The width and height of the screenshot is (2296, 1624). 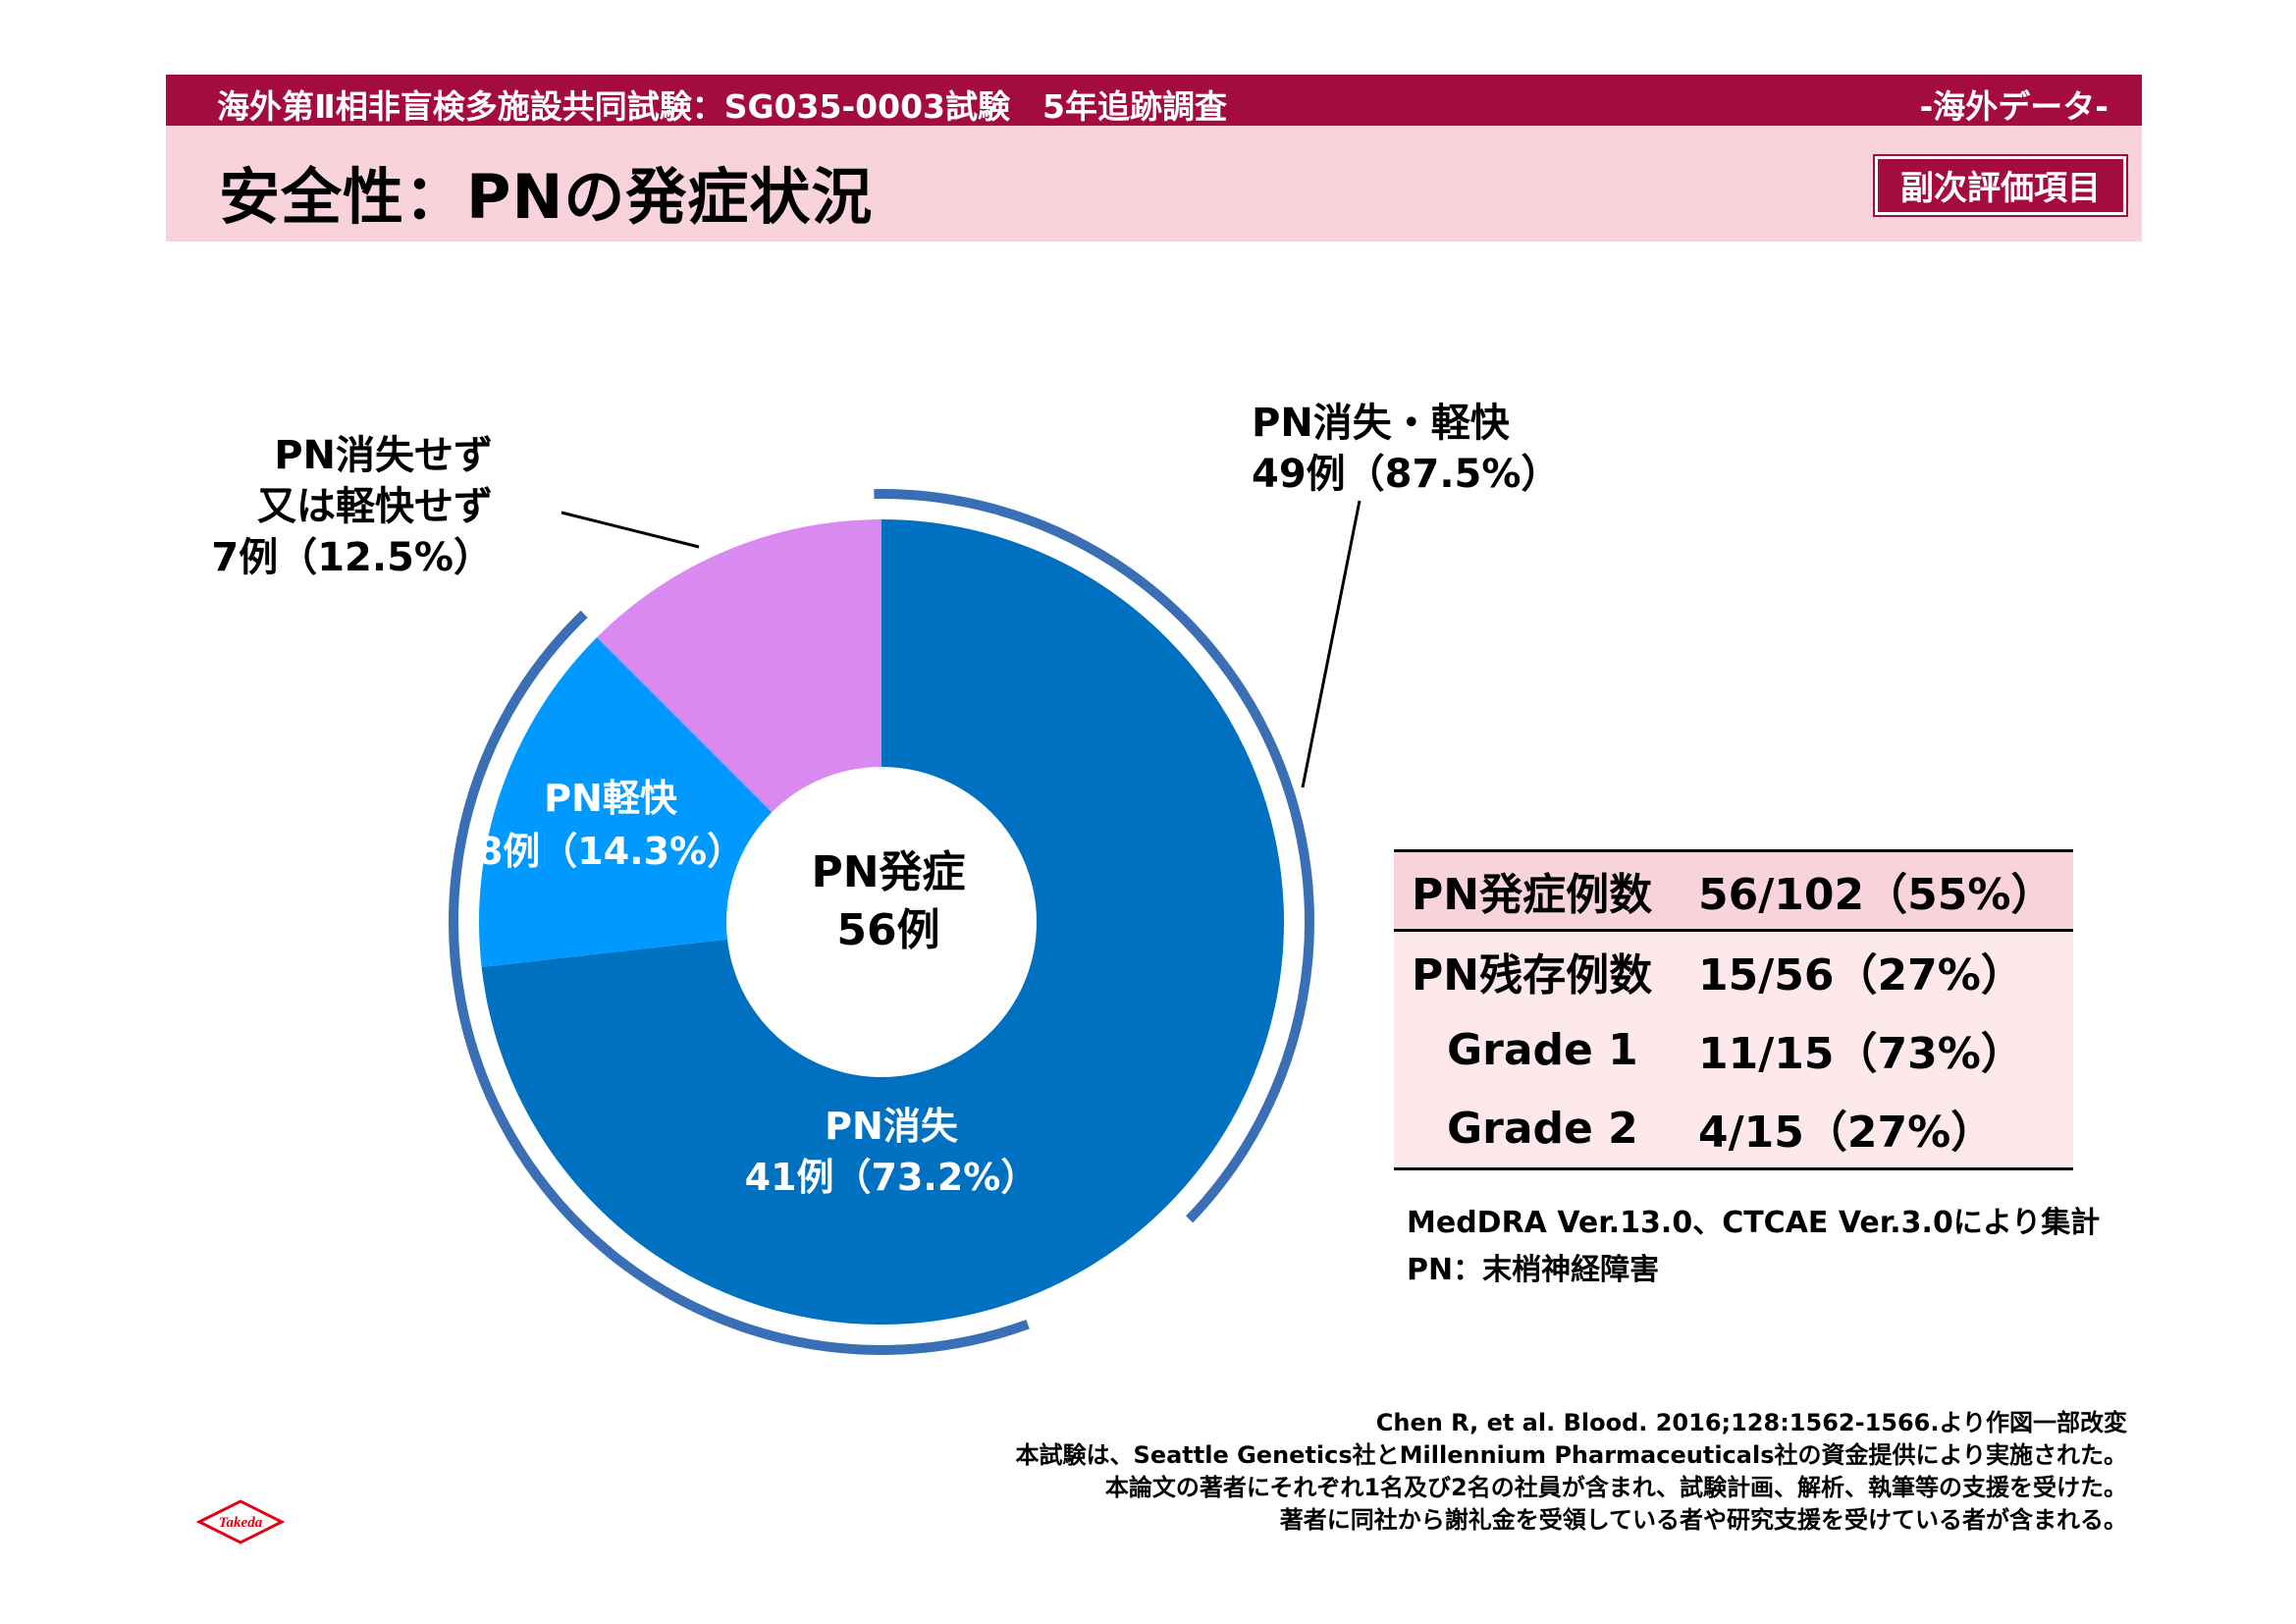 I want to click on table-row: PN発症例数 56/102（55%）, so click(x=1733, y=891).